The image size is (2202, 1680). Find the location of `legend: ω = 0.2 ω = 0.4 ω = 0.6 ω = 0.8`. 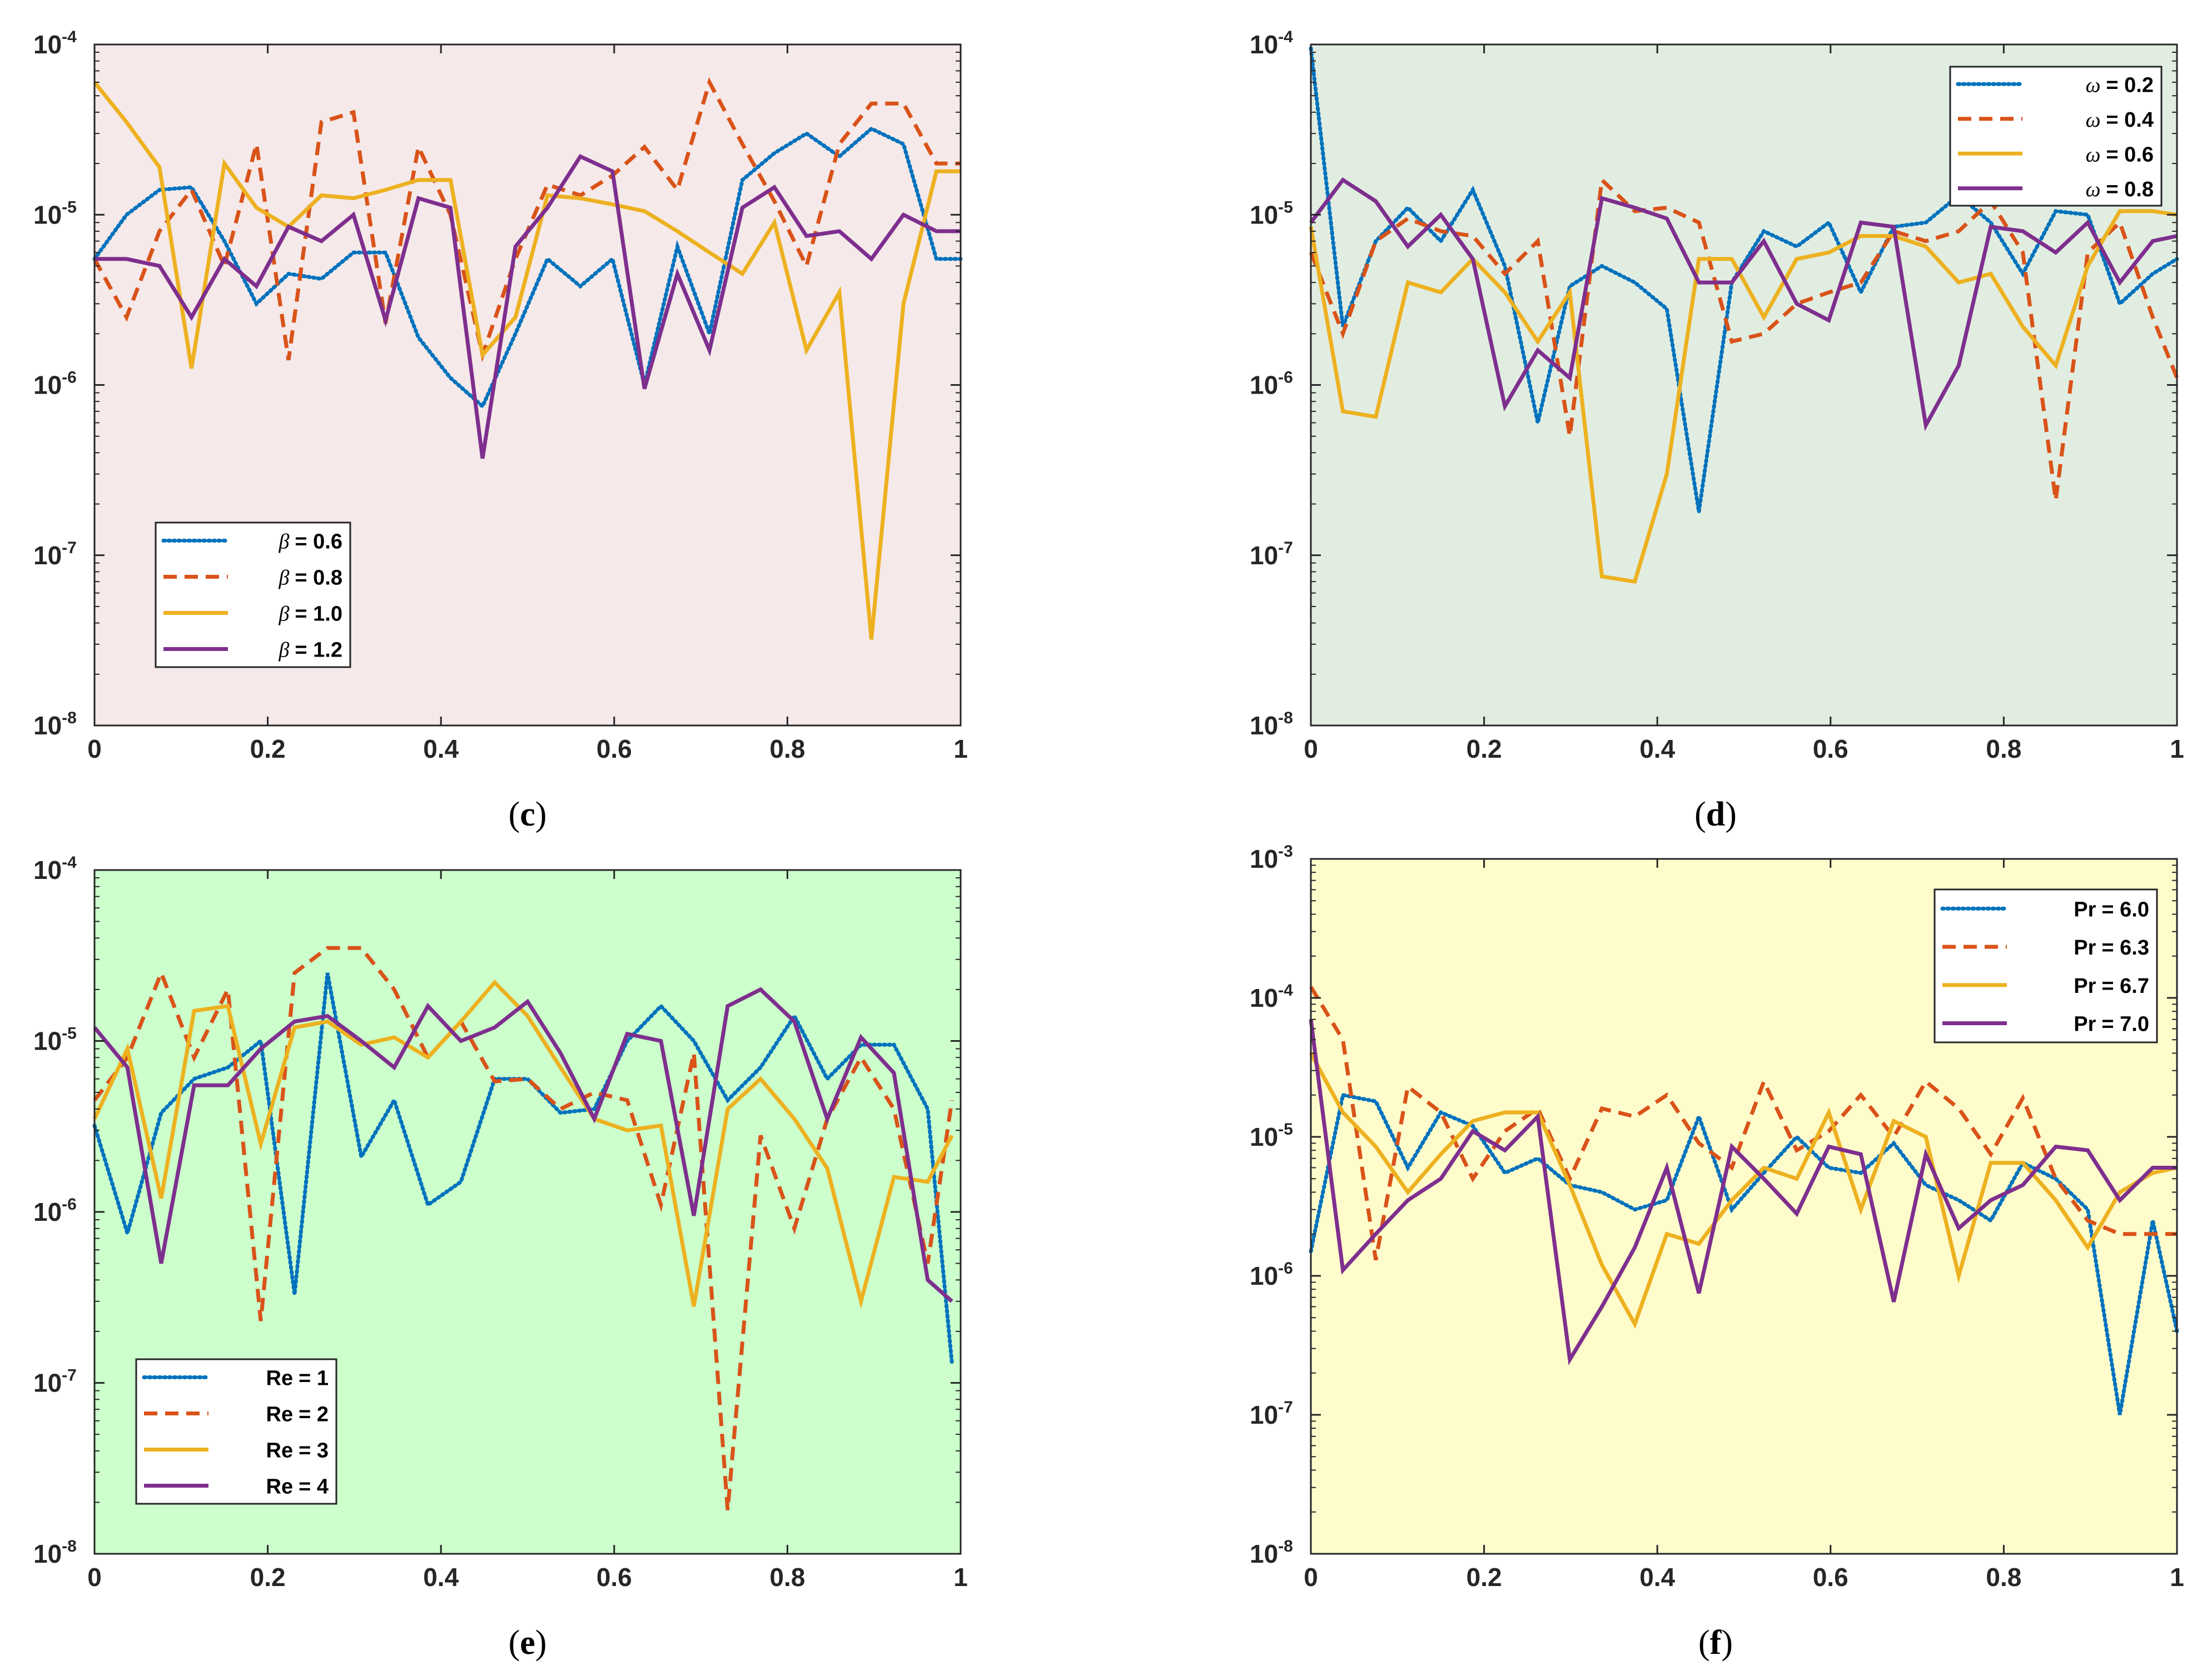

legend: ω = 0.2 ω = 0.4 ω = 0.6 ω = 0.8 is located at coordinates (2056, 136).